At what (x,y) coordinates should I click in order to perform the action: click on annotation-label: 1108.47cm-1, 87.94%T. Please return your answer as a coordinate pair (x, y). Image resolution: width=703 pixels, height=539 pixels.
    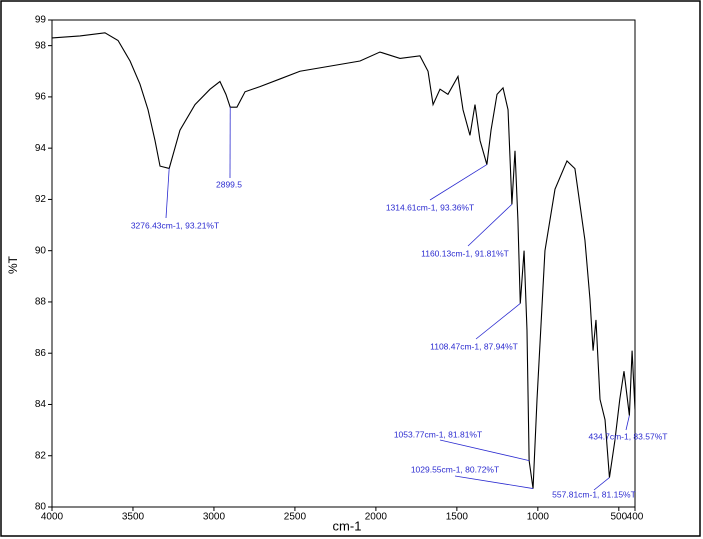
    Looking at the image, I should click on (474, 346).